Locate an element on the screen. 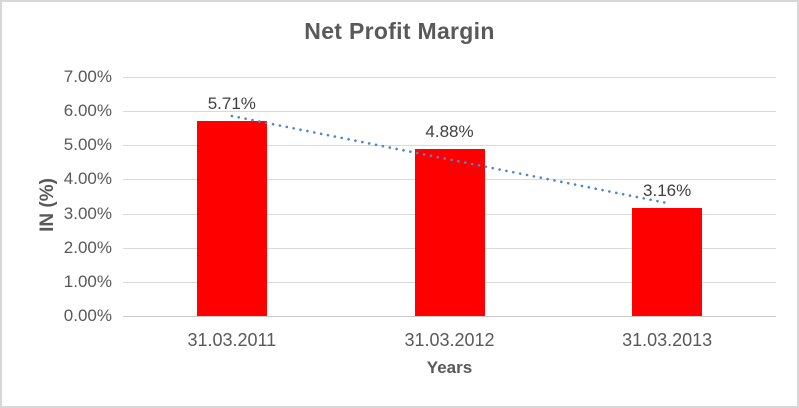  y-axis-tick-label: 1.00% is located at coordinates (87, 281).